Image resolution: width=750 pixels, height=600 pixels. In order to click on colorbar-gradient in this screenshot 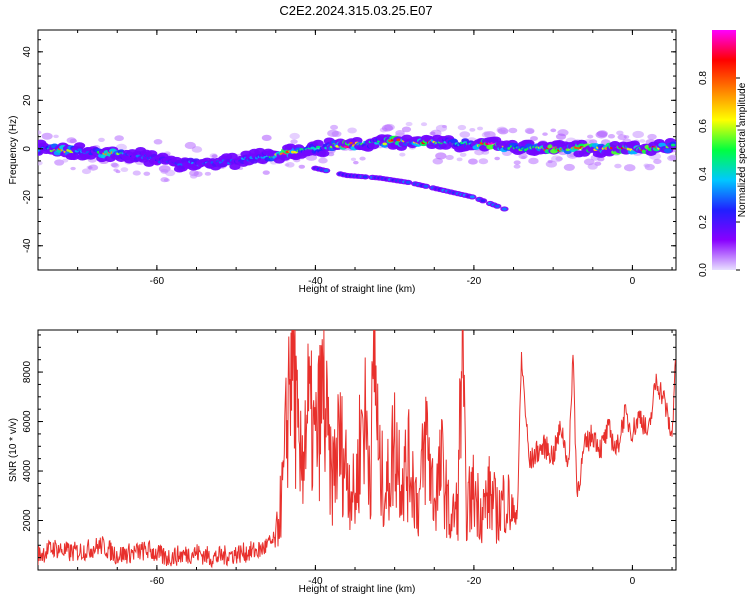, I will do `click(724, 150)`.